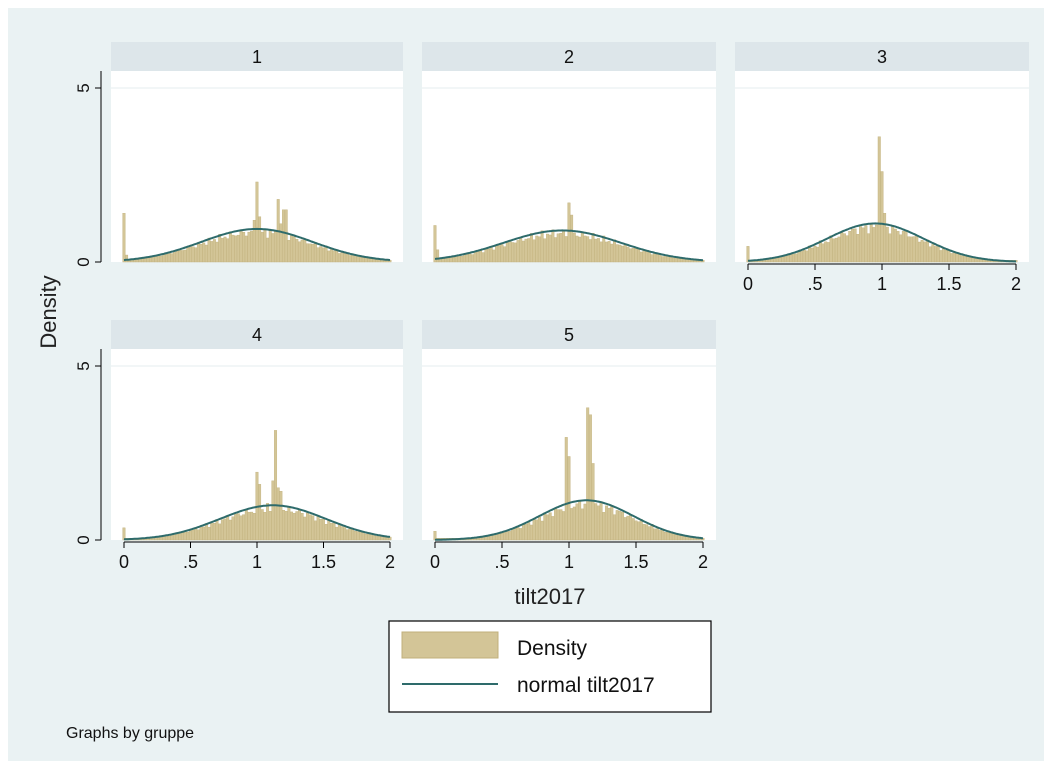 The height and width of the screenshot is (774, 1052). Describe the element at coordinates (882, 168) in the screenshot. I see `panel-3: 3 0 .5 1 1.5 2` at that location.